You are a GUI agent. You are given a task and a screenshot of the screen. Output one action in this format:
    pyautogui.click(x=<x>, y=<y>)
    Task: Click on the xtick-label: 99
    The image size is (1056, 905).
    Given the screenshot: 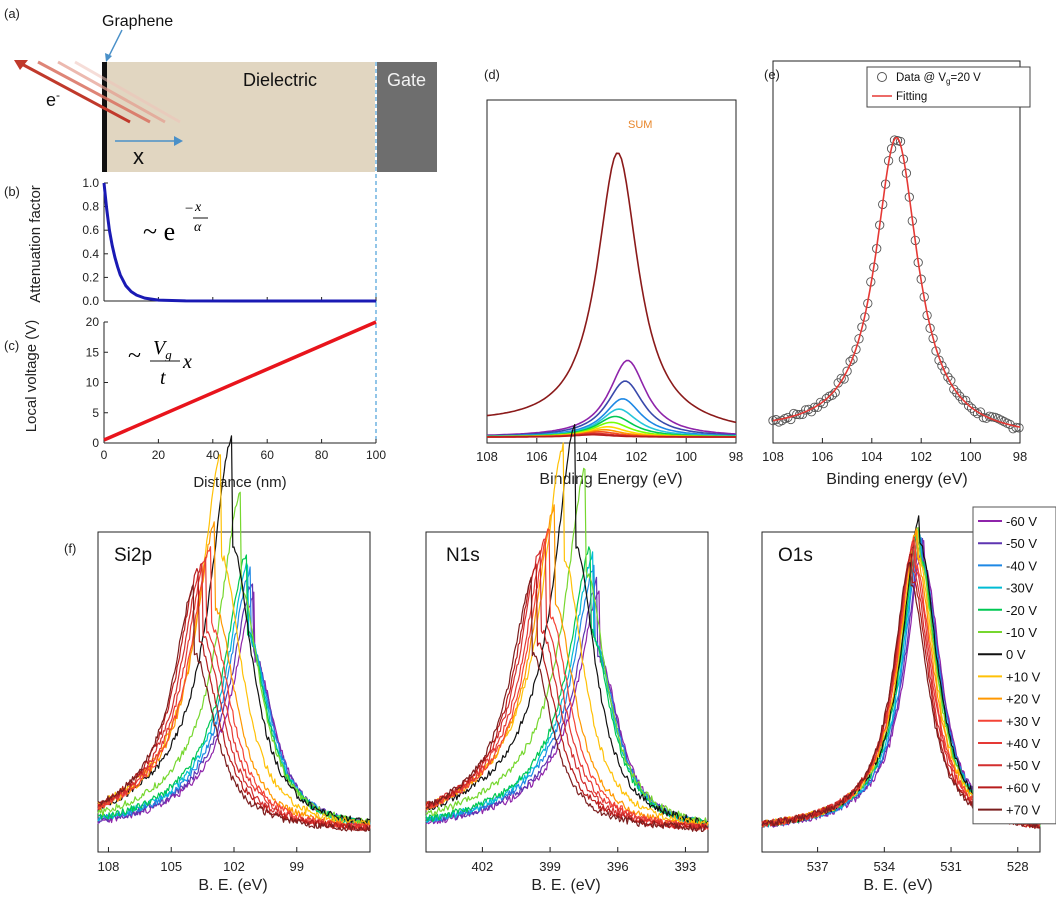 What is the action you would take?
    pyautogui.click(x=297, y=866)
    